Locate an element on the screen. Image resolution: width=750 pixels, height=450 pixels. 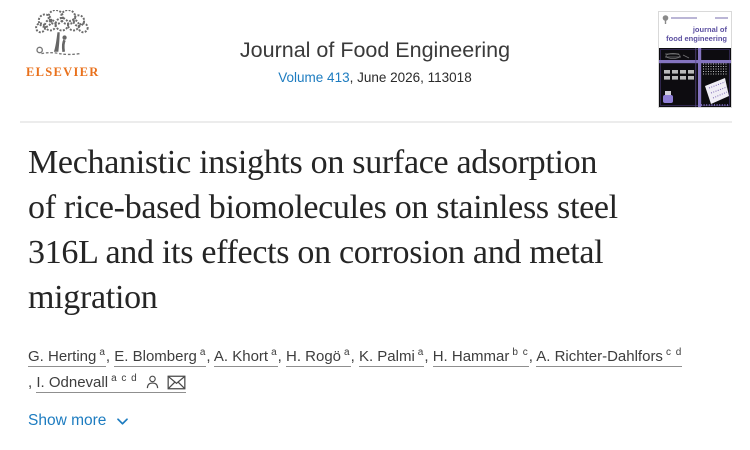
elsevier-brand: ELSEVIER is located at coordinates (63, 44).